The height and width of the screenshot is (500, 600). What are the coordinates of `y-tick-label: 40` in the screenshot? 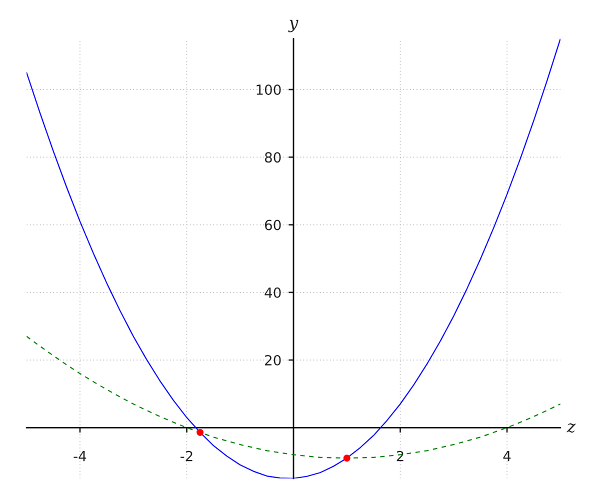 It's located at (272, 292).